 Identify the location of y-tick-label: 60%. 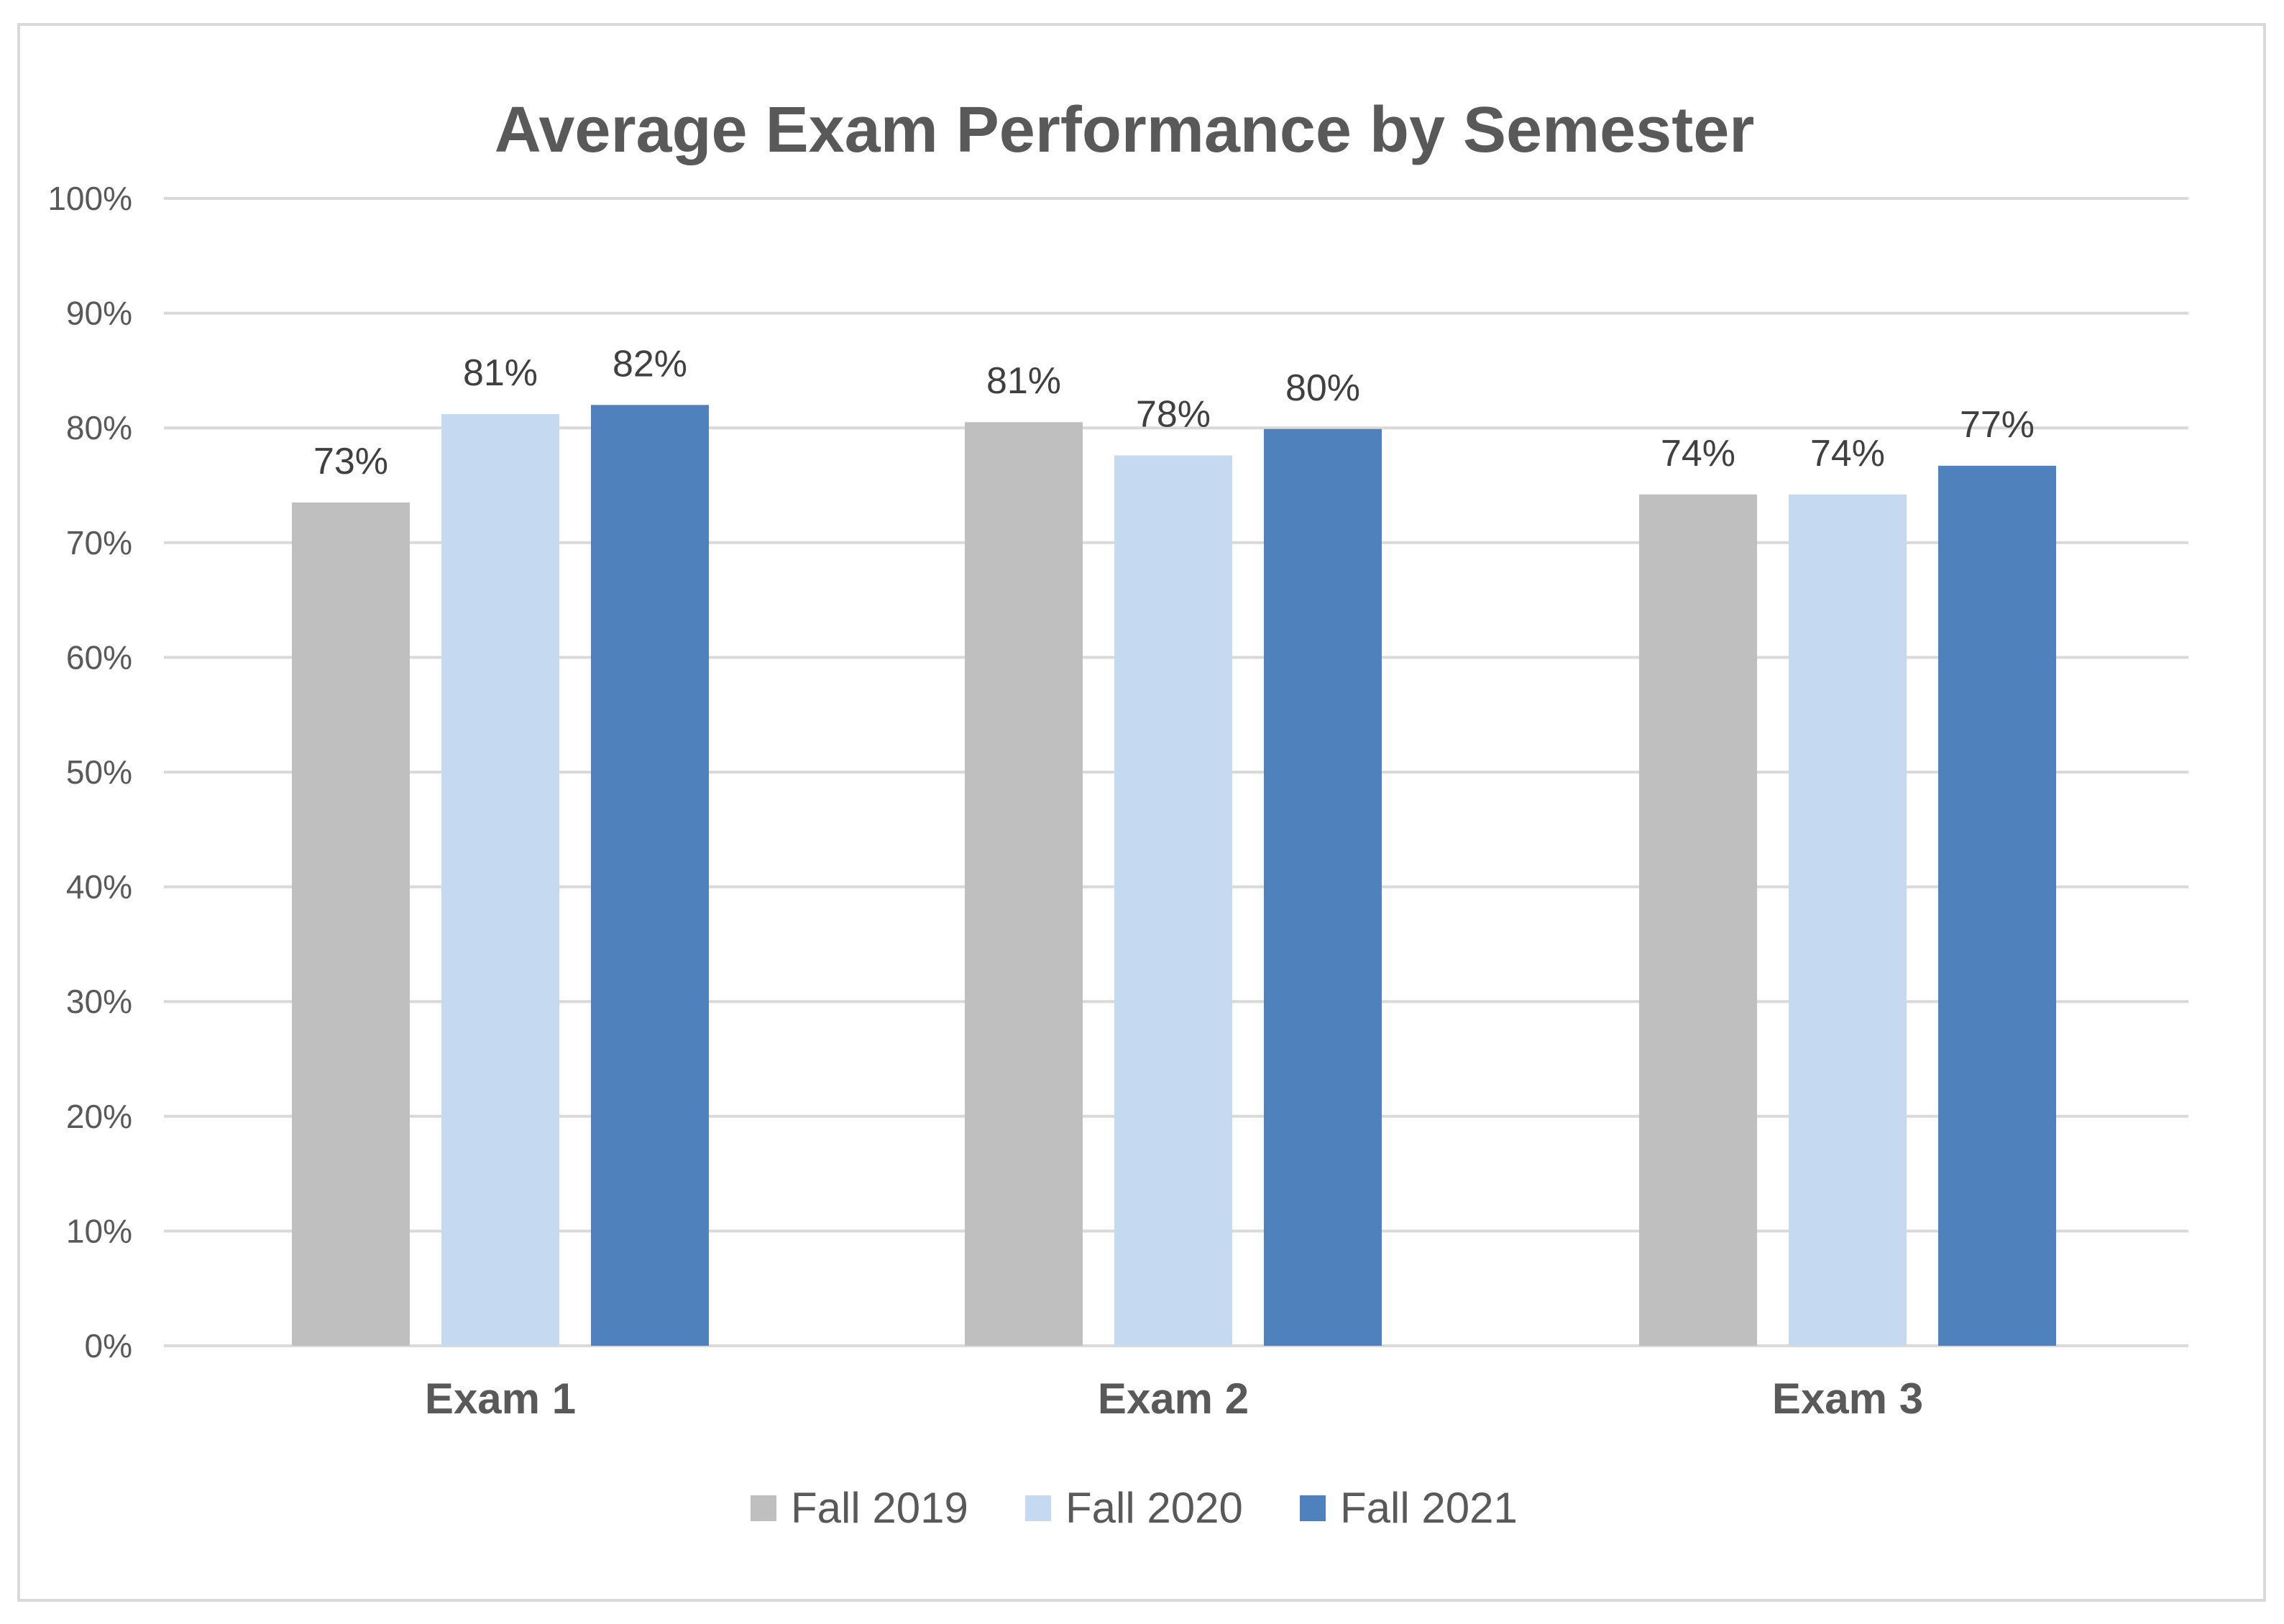
(99, 657).